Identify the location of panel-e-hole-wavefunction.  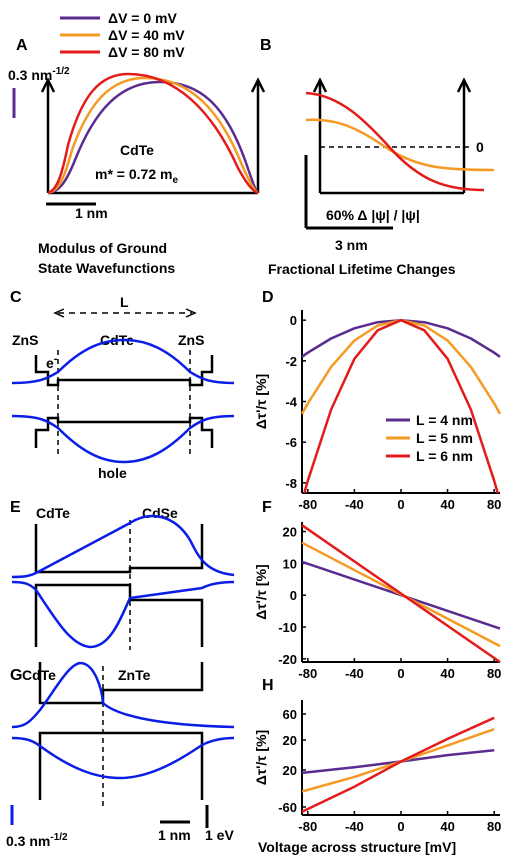
(123, 614).